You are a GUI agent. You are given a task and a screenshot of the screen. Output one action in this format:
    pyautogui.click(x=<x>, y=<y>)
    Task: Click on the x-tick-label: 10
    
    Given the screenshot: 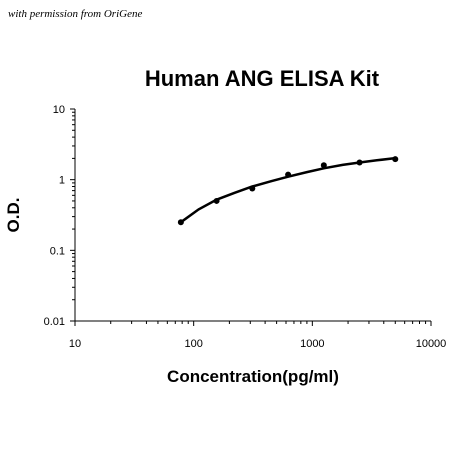 What is the action you would take?
    pyautogui.click(x=75, y=344)
    